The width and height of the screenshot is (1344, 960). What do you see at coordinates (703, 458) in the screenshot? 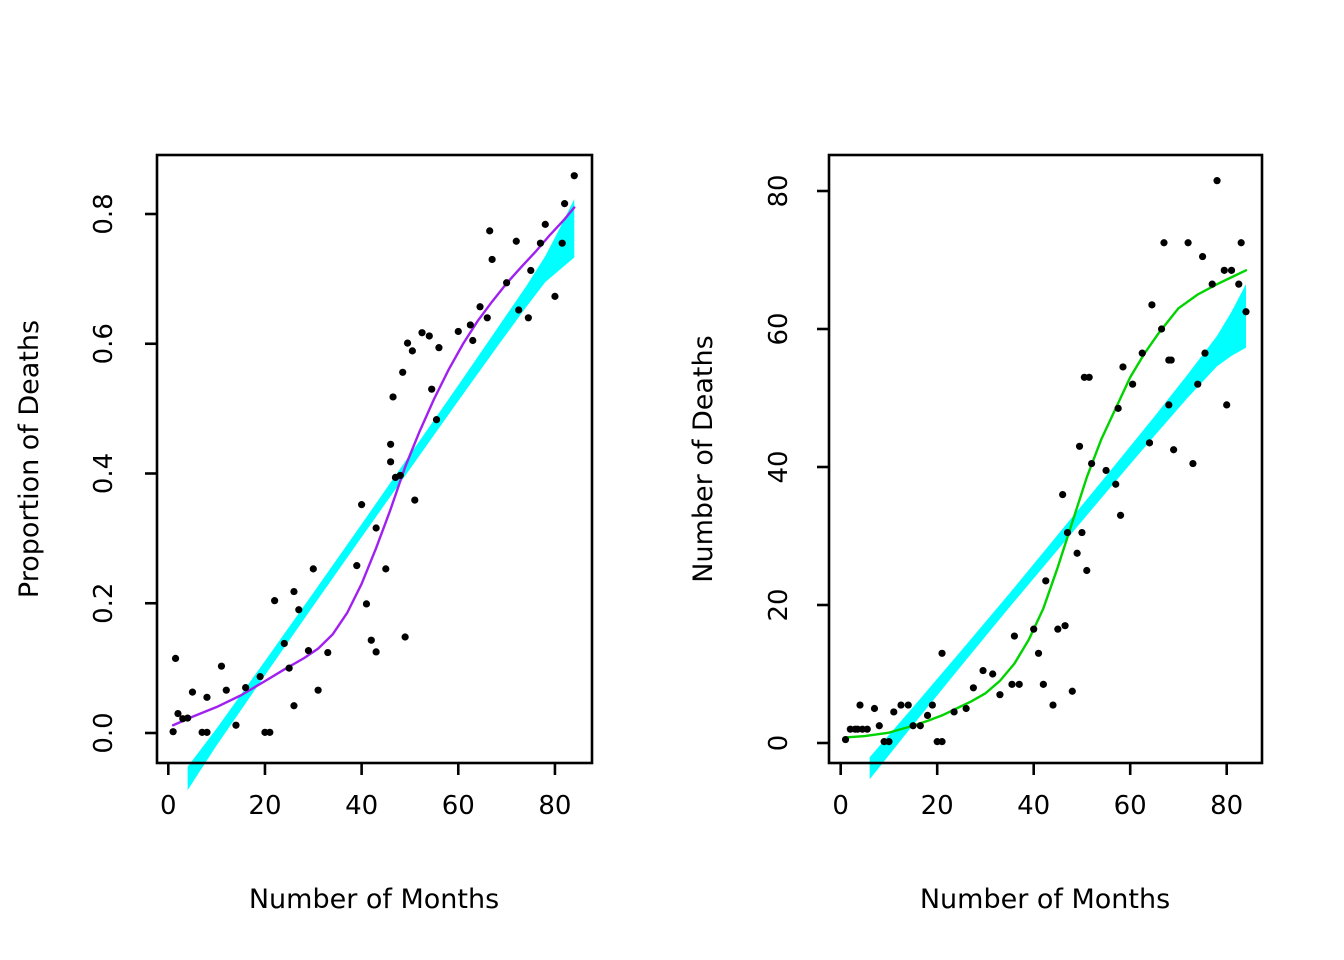
I see `right-y-axis-title: Number of Deaths` at bounding box center [703, 458].